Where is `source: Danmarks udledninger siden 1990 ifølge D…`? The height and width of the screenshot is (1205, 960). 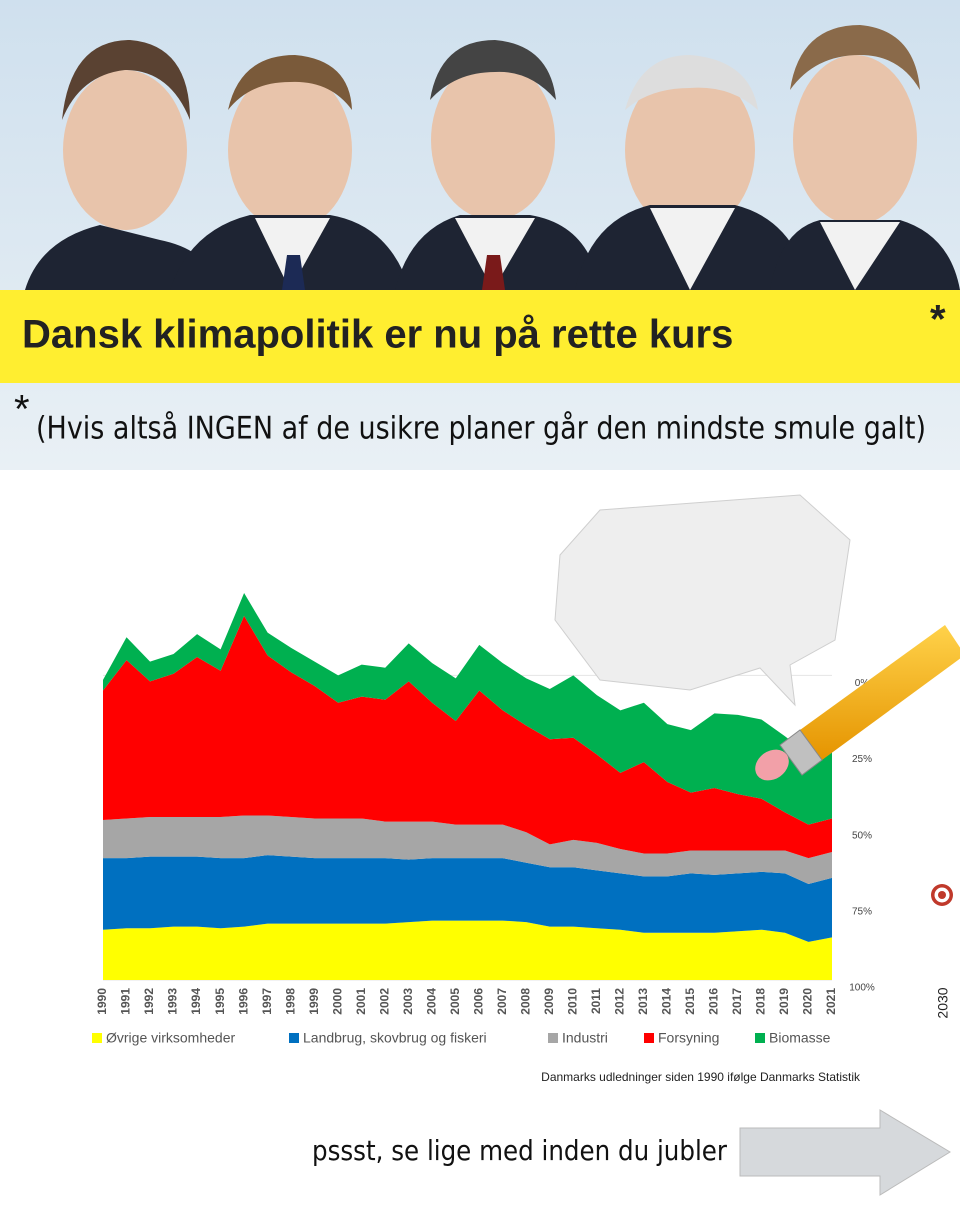 source: Danmarks udledninger siden 1990 ifølge D… is located at coordinates (701, 1077).